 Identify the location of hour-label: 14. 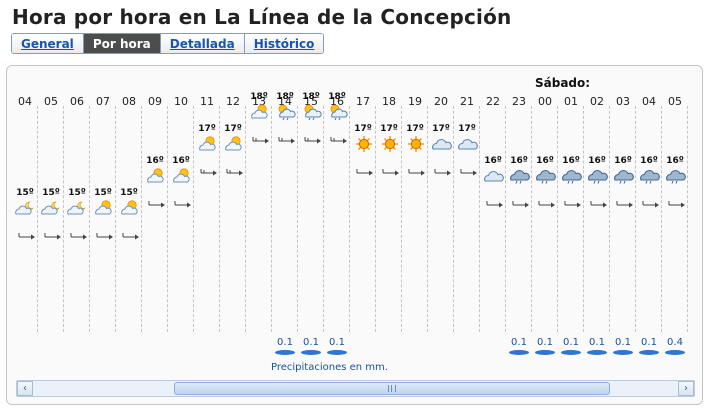
(285, 101).